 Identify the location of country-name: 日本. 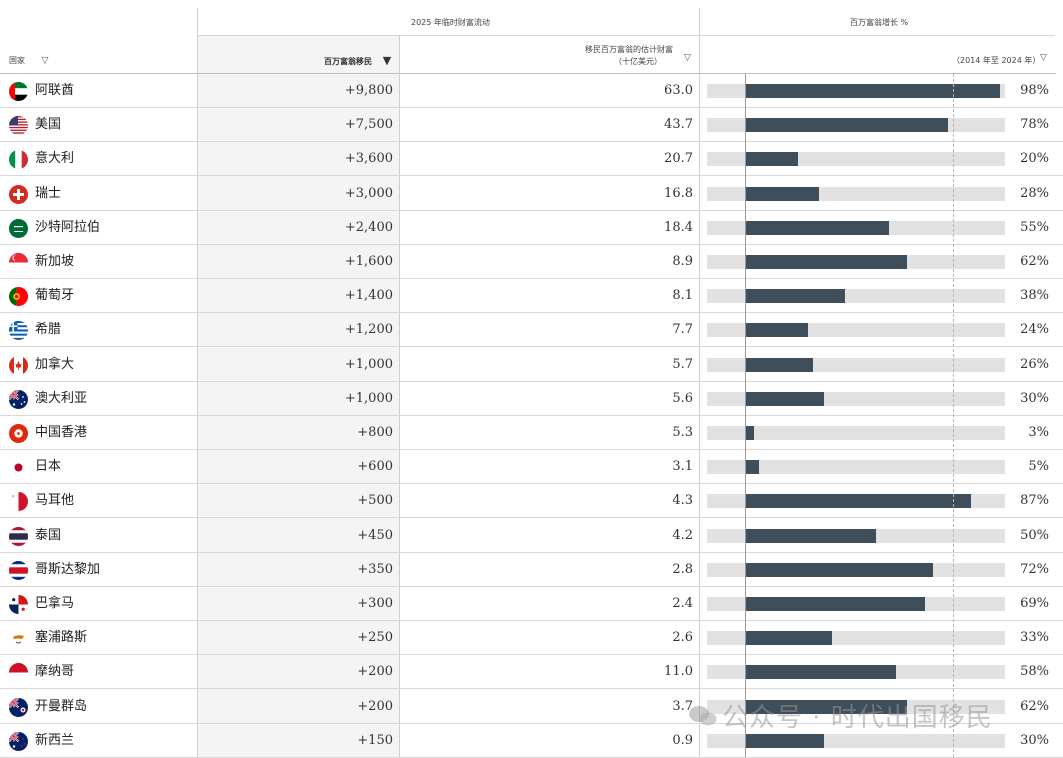
(48, 467).